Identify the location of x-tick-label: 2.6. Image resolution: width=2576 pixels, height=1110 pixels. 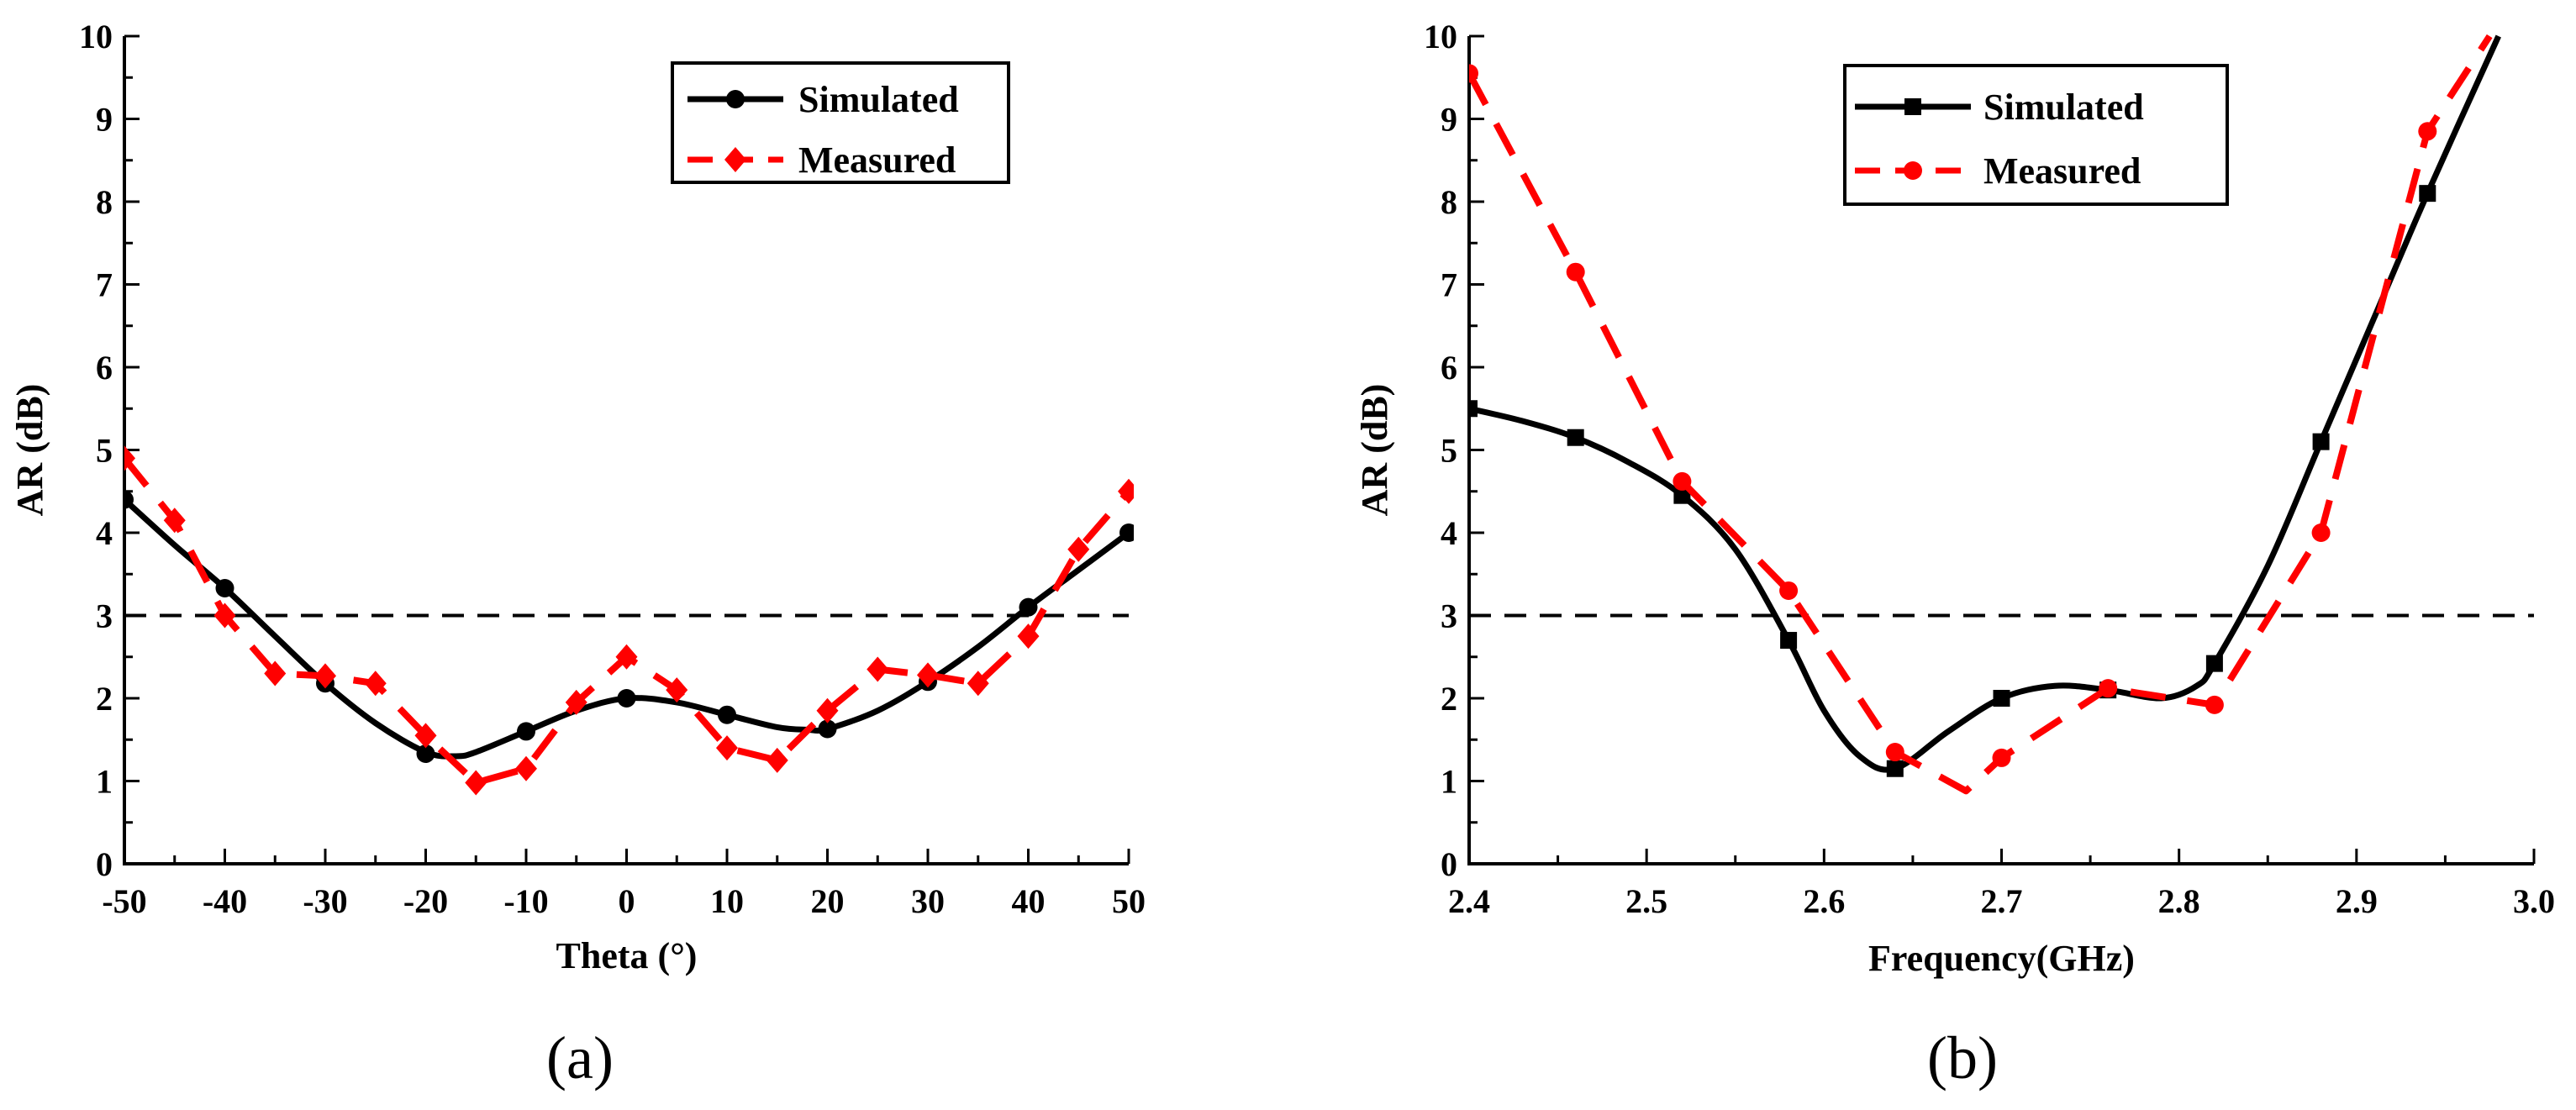
(1824, 901).